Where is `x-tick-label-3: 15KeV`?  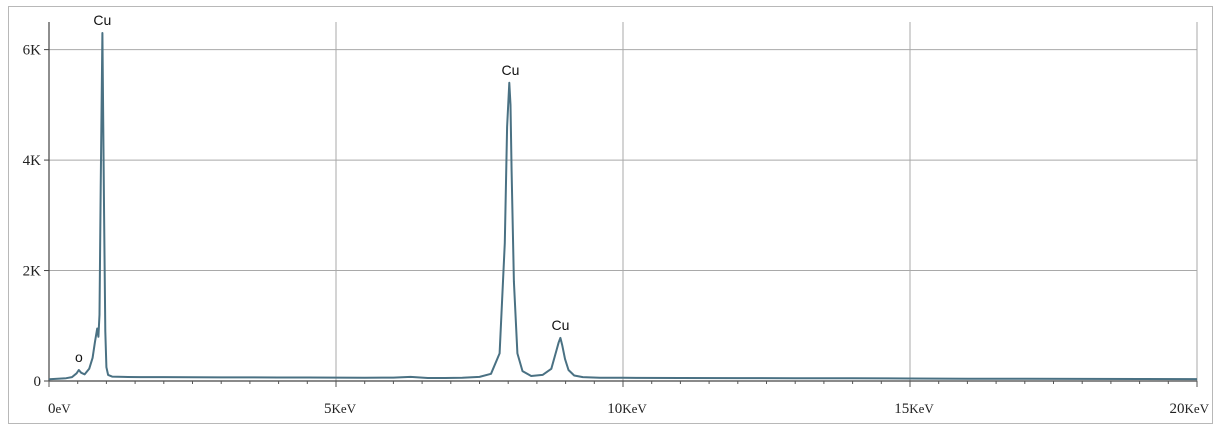
x-tick-label-3: 15KeV is located at coordinates (914, 409).